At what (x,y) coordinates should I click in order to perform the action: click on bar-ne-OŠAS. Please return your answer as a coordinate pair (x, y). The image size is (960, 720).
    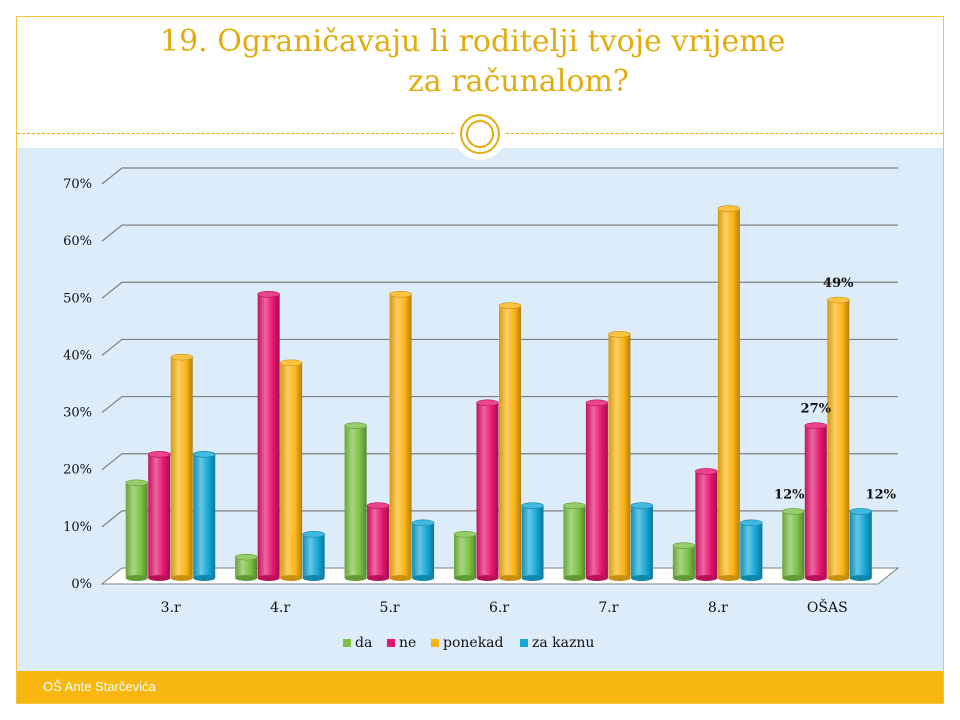
    Looking at the image, I should click on (816, 501).